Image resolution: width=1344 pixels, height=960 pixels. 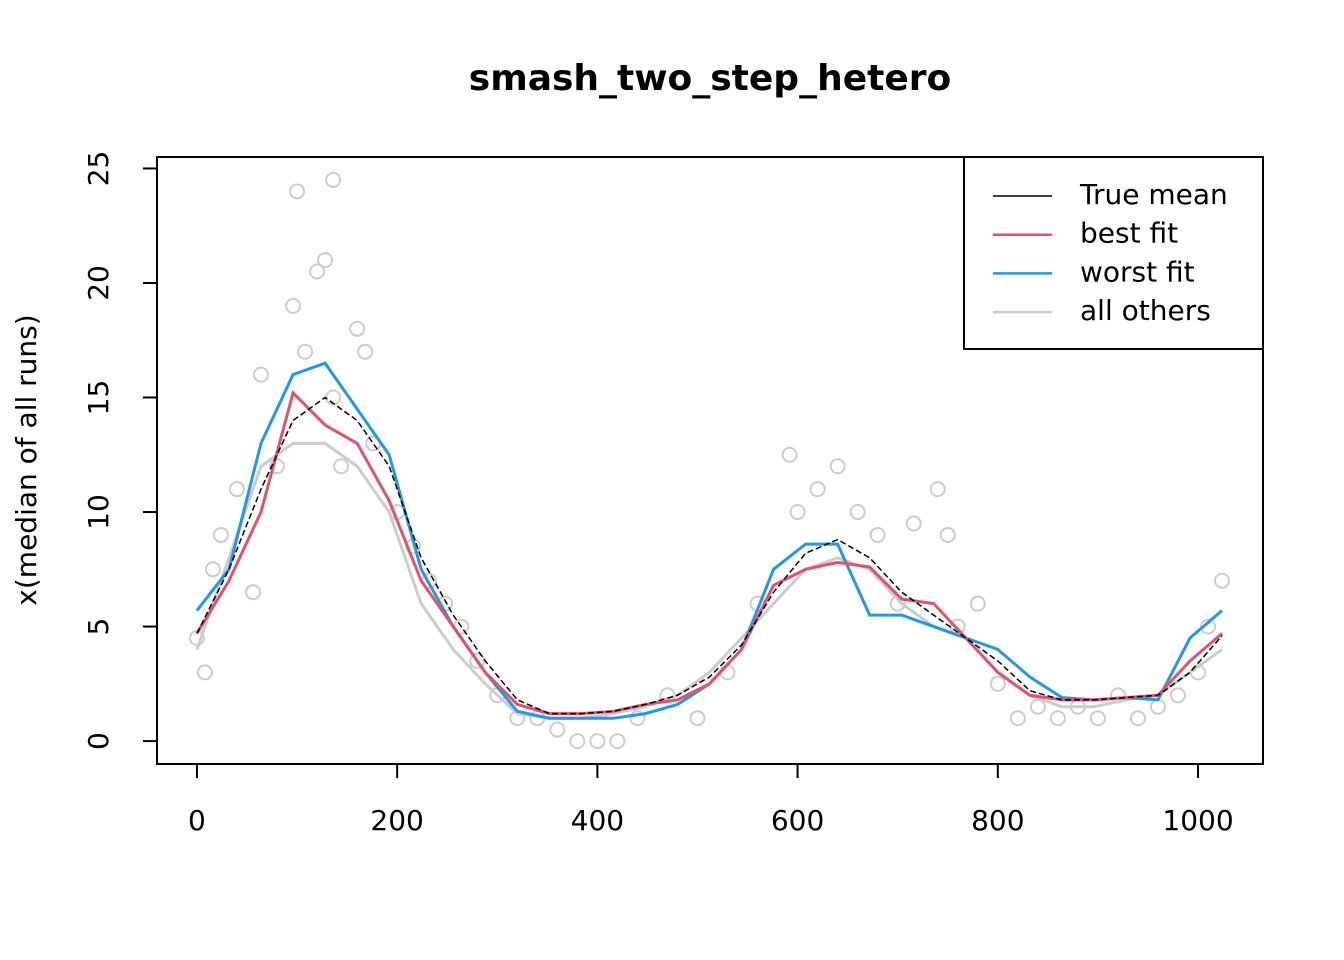 What do you see at coordinates (1137, 271) in the screenshot?
I see `legend-label: worst fit` at bounding box center [1137, 271].